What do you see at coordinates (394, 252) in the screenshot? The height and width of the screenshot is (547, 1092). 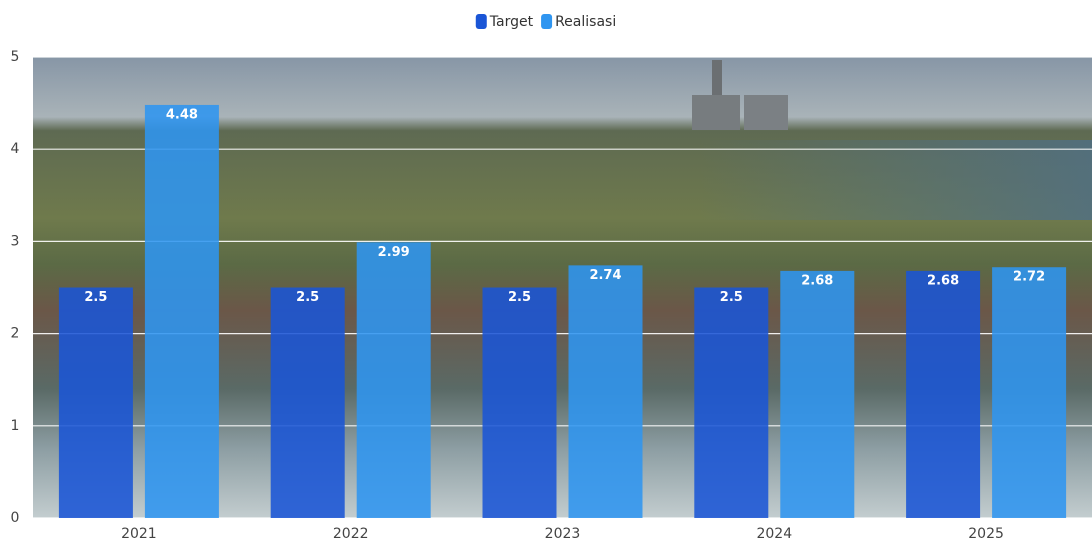 I see `value-label: 2.99` at bounding box center [394, 252].